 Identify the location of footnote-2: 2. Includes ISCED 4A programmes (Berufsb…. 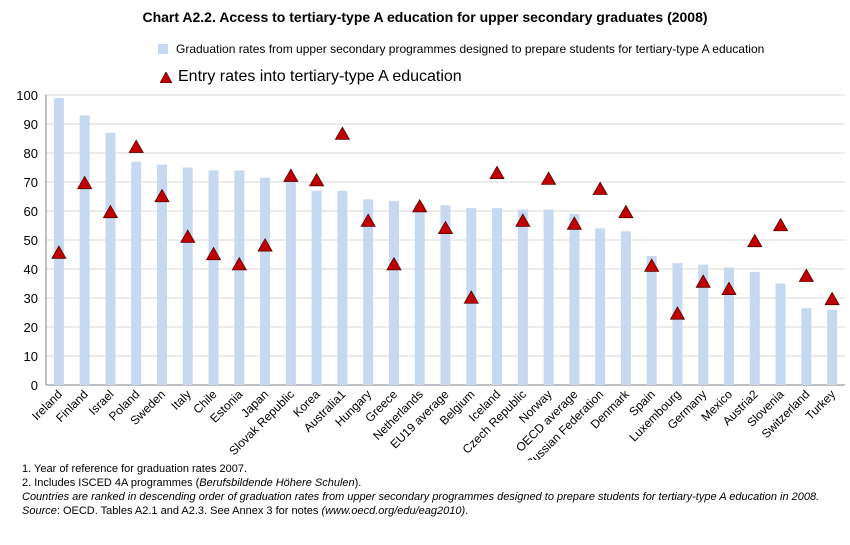
(192, 483).